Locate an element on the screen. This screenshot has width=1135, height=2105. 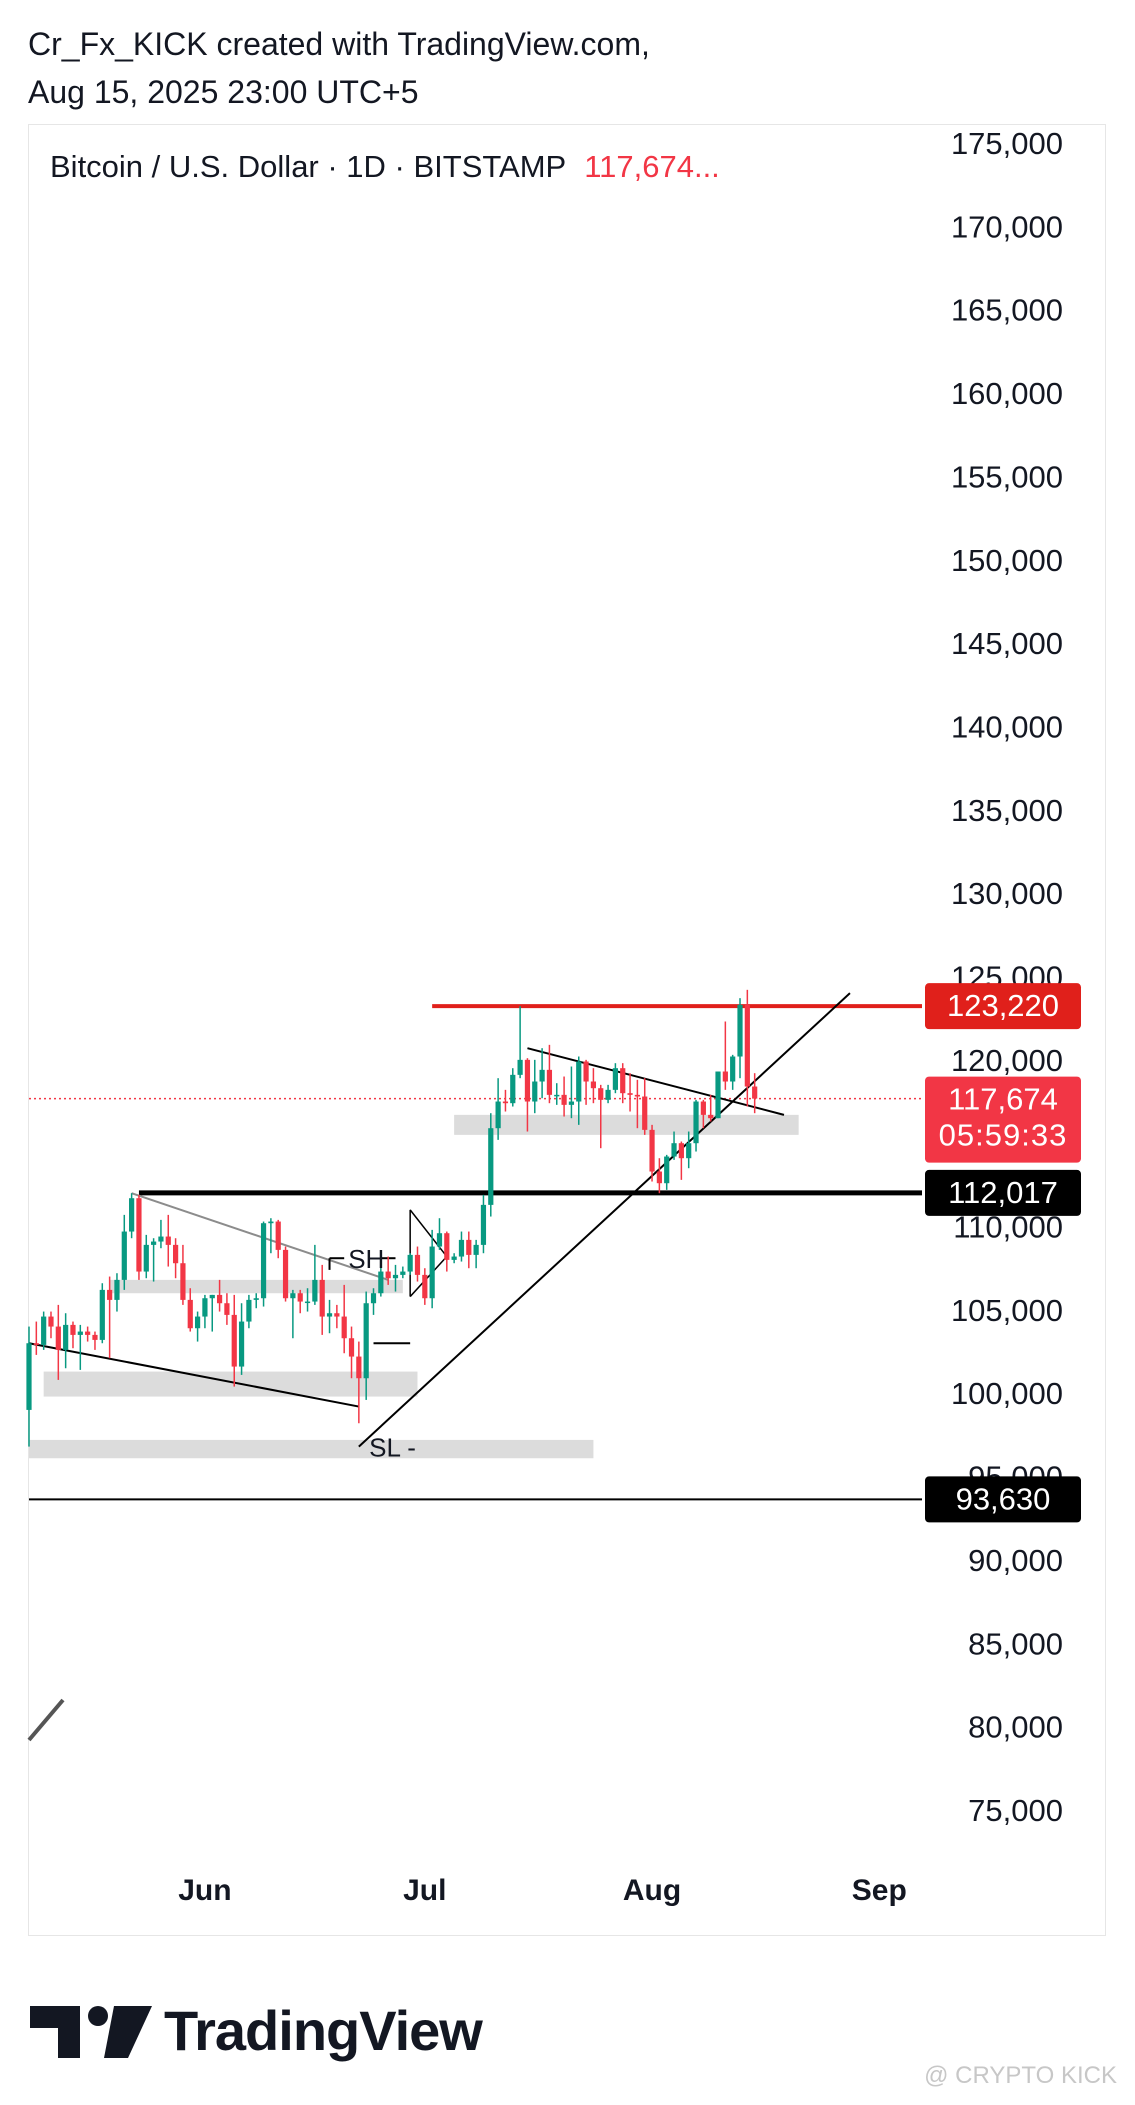
timestamp-line: Aug 15, 2025 23:00 UTC+5 is located at coordinates (223, 92).